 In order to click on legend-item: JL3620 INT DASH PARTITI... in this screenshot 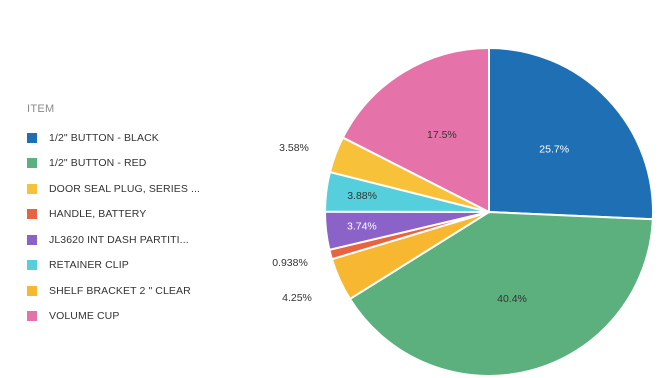, I will do `click(129, 240)`.